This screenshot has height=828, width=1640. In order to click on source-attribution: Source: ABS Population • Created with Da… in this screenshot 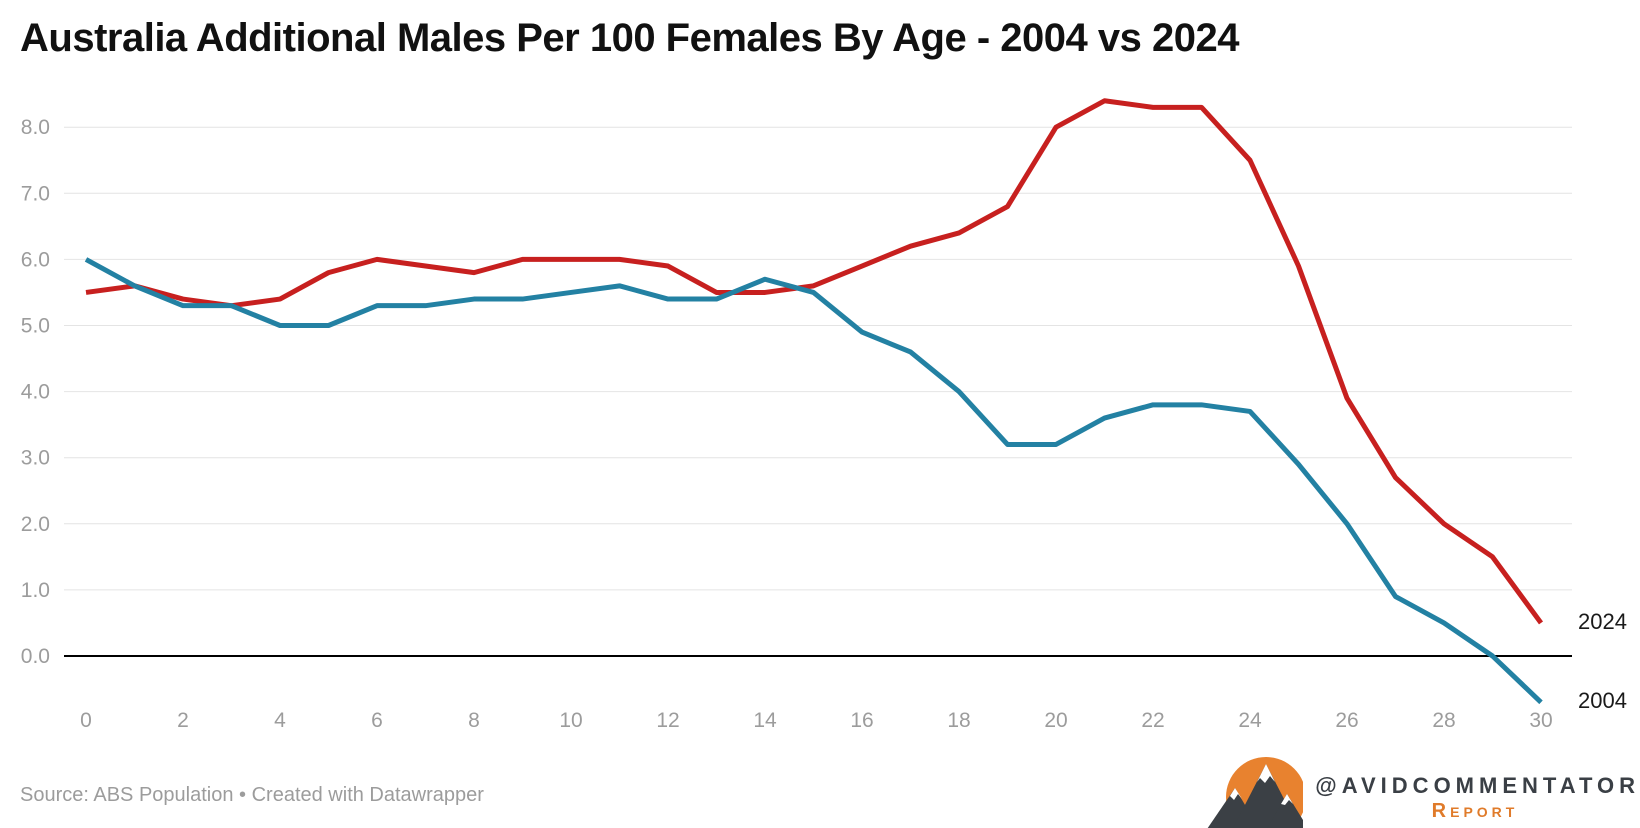, I will do `click(252, 795)`.